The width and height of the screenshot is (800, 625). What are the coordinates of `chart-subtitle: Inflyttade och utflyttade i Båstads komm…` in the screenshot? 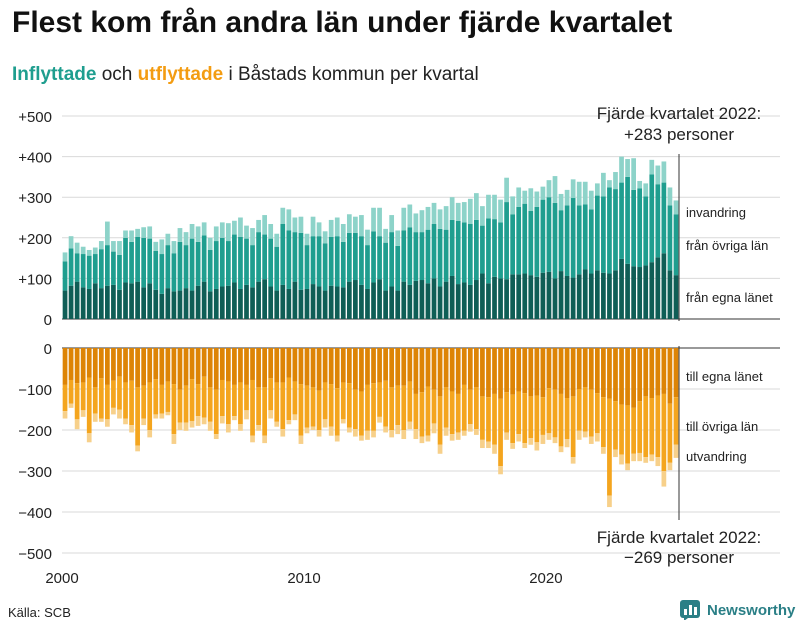 It's located at (245, 75).